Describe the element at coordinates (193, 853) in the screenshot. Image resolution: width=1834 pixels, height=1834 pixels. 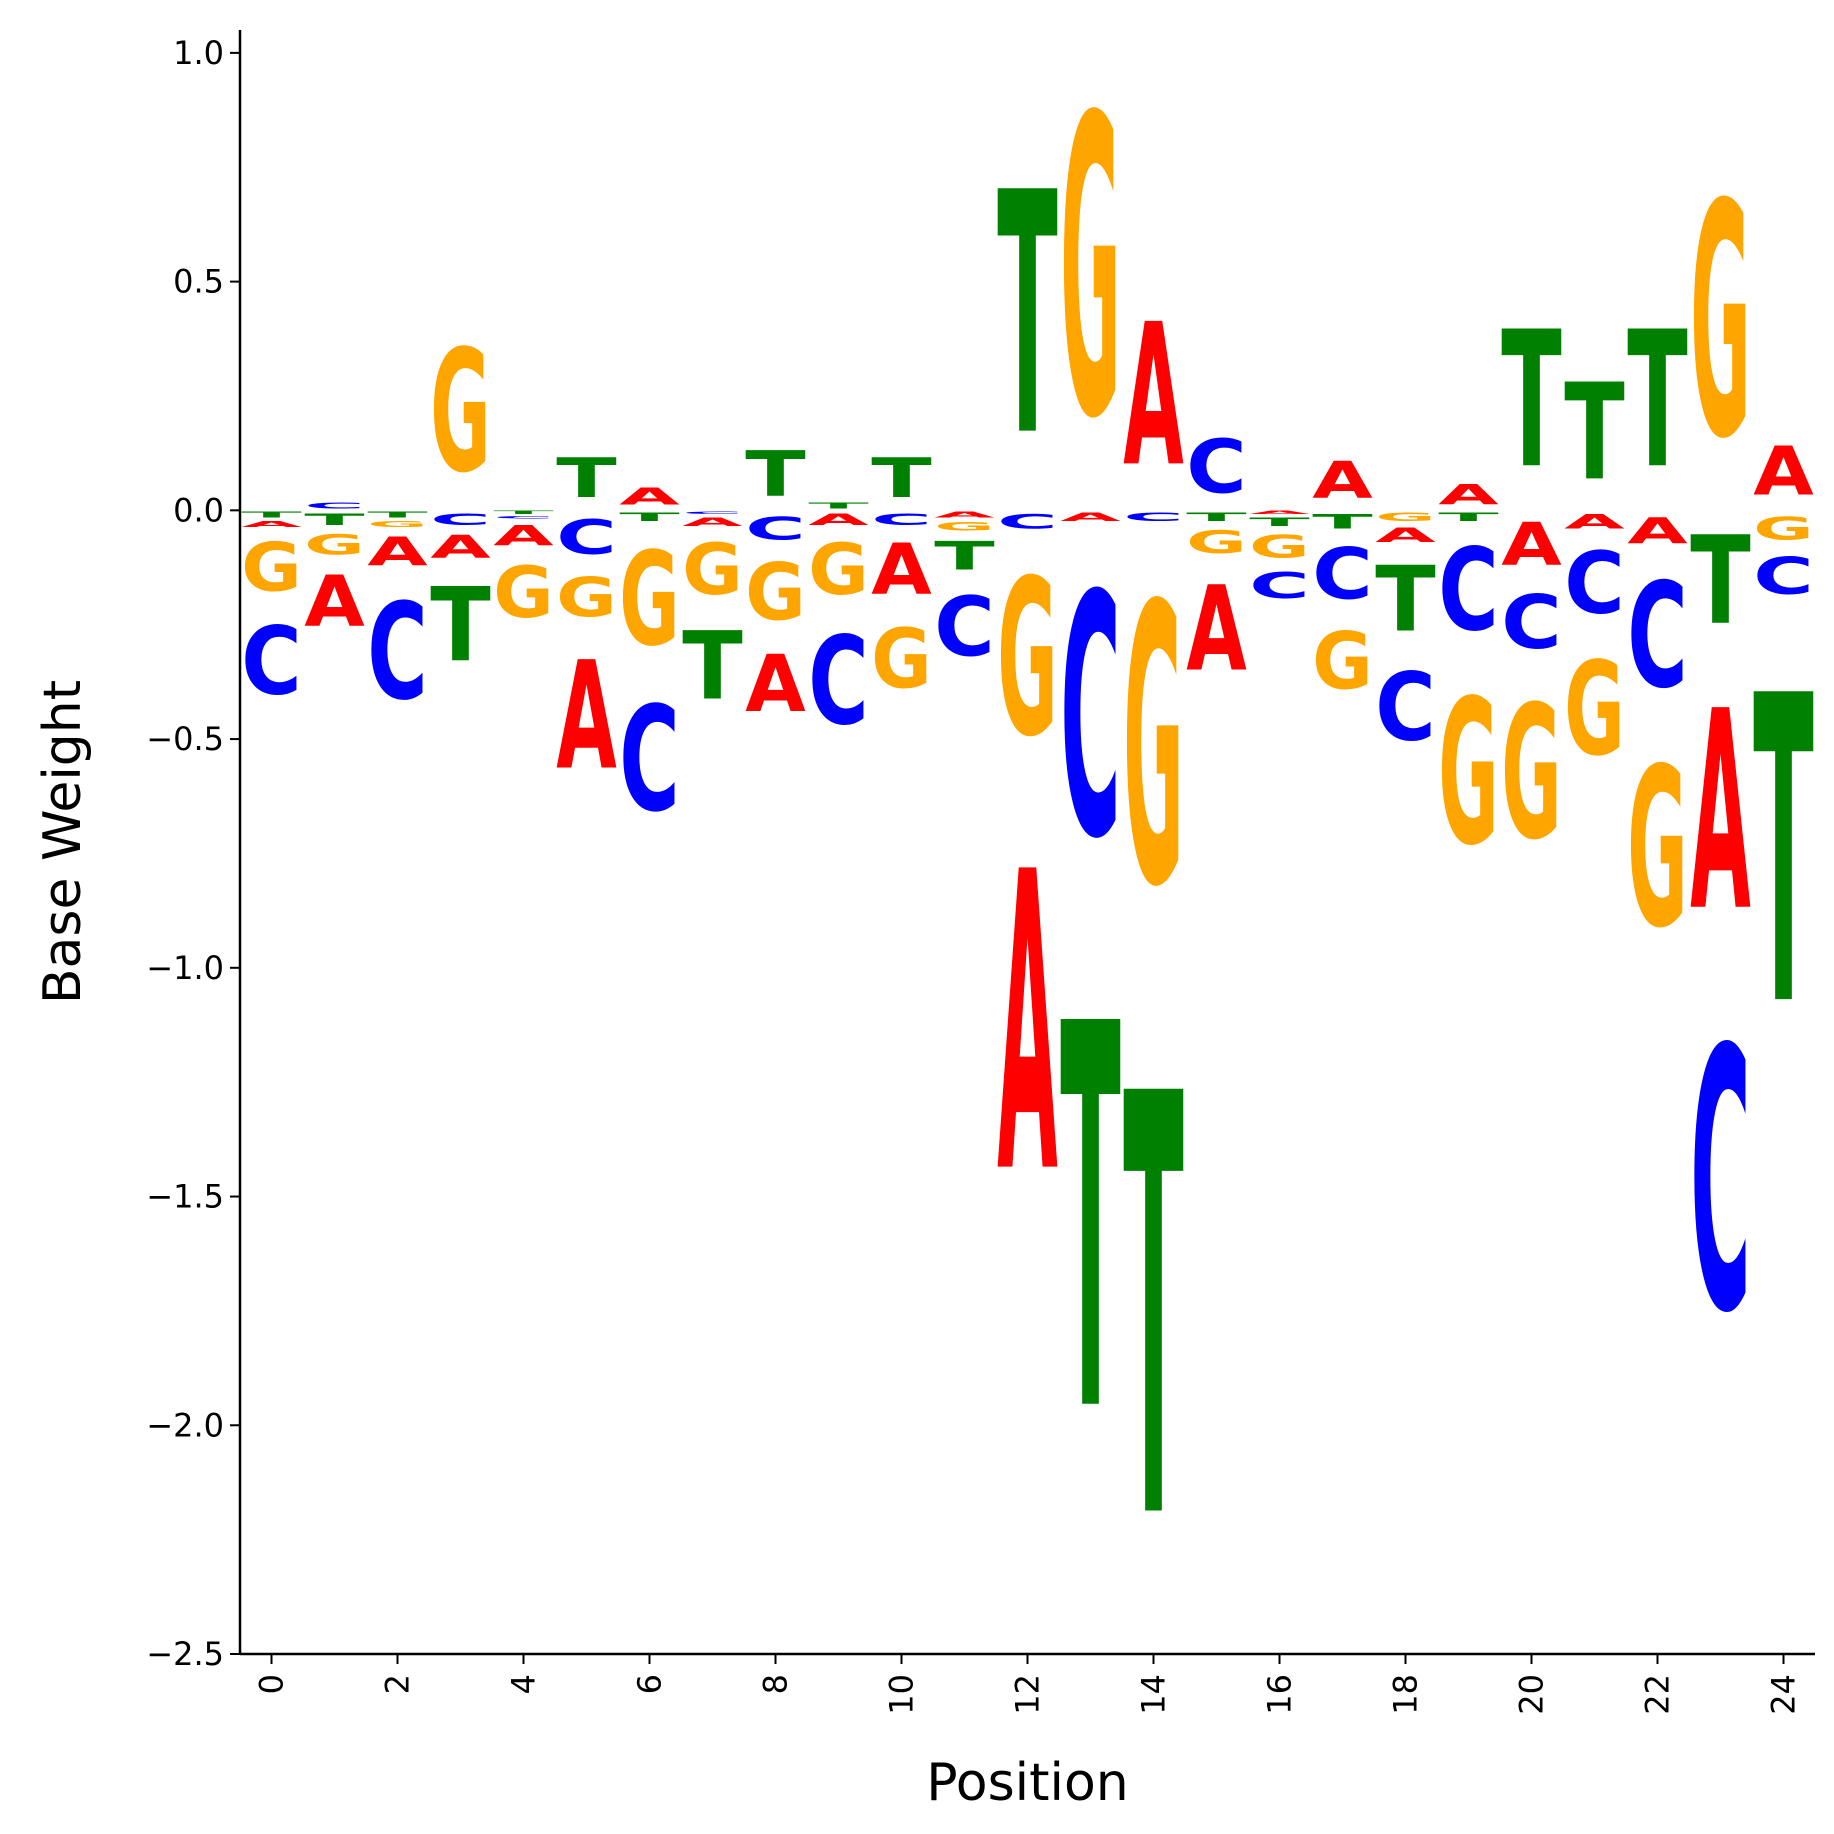
I see `y-axis-ticks: 1.0 0.5 0.0 −0.5 −1.0 −1.5 −2.0 −2.5` at that location.